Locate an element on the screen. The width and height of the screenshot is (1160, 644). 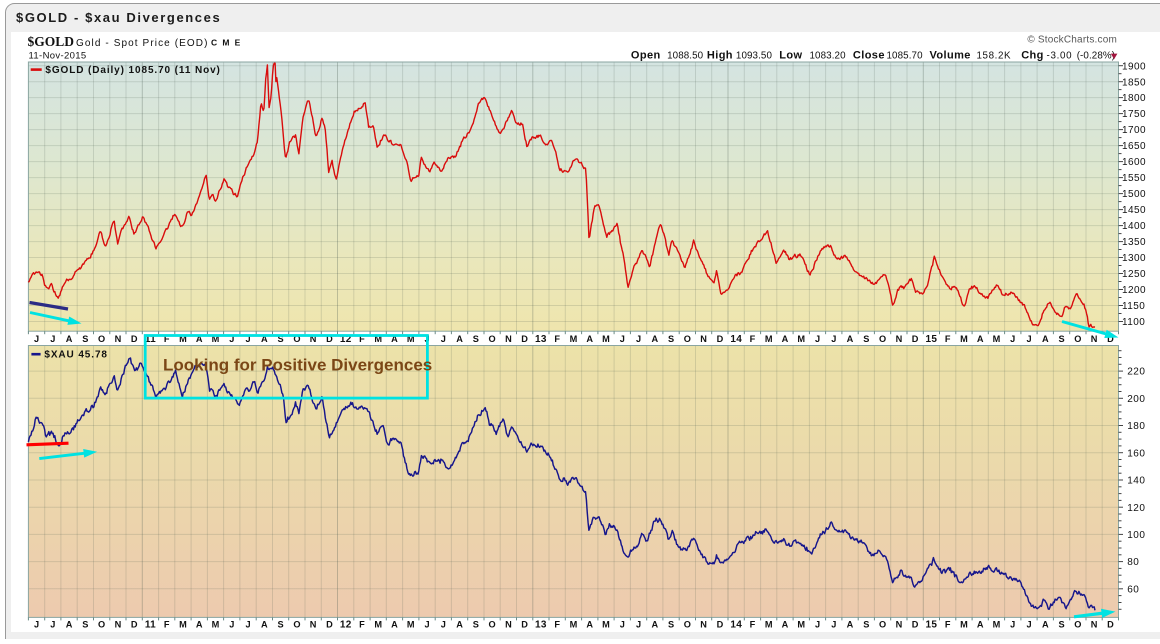
svg-text:Looking for Positive Divergenc: Looking for Positive Divergences is located at coordinates (297, 365).